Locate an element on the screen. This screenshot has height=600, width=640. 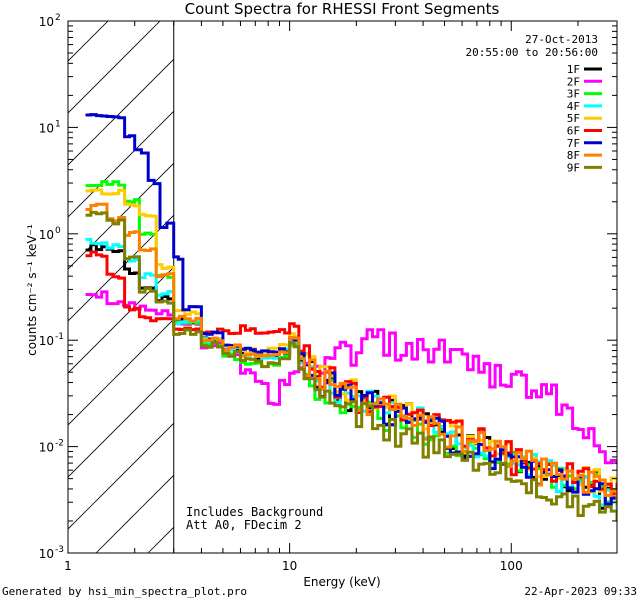
x-axis-label: Energy (keV) is located at coordinates (341, 582).